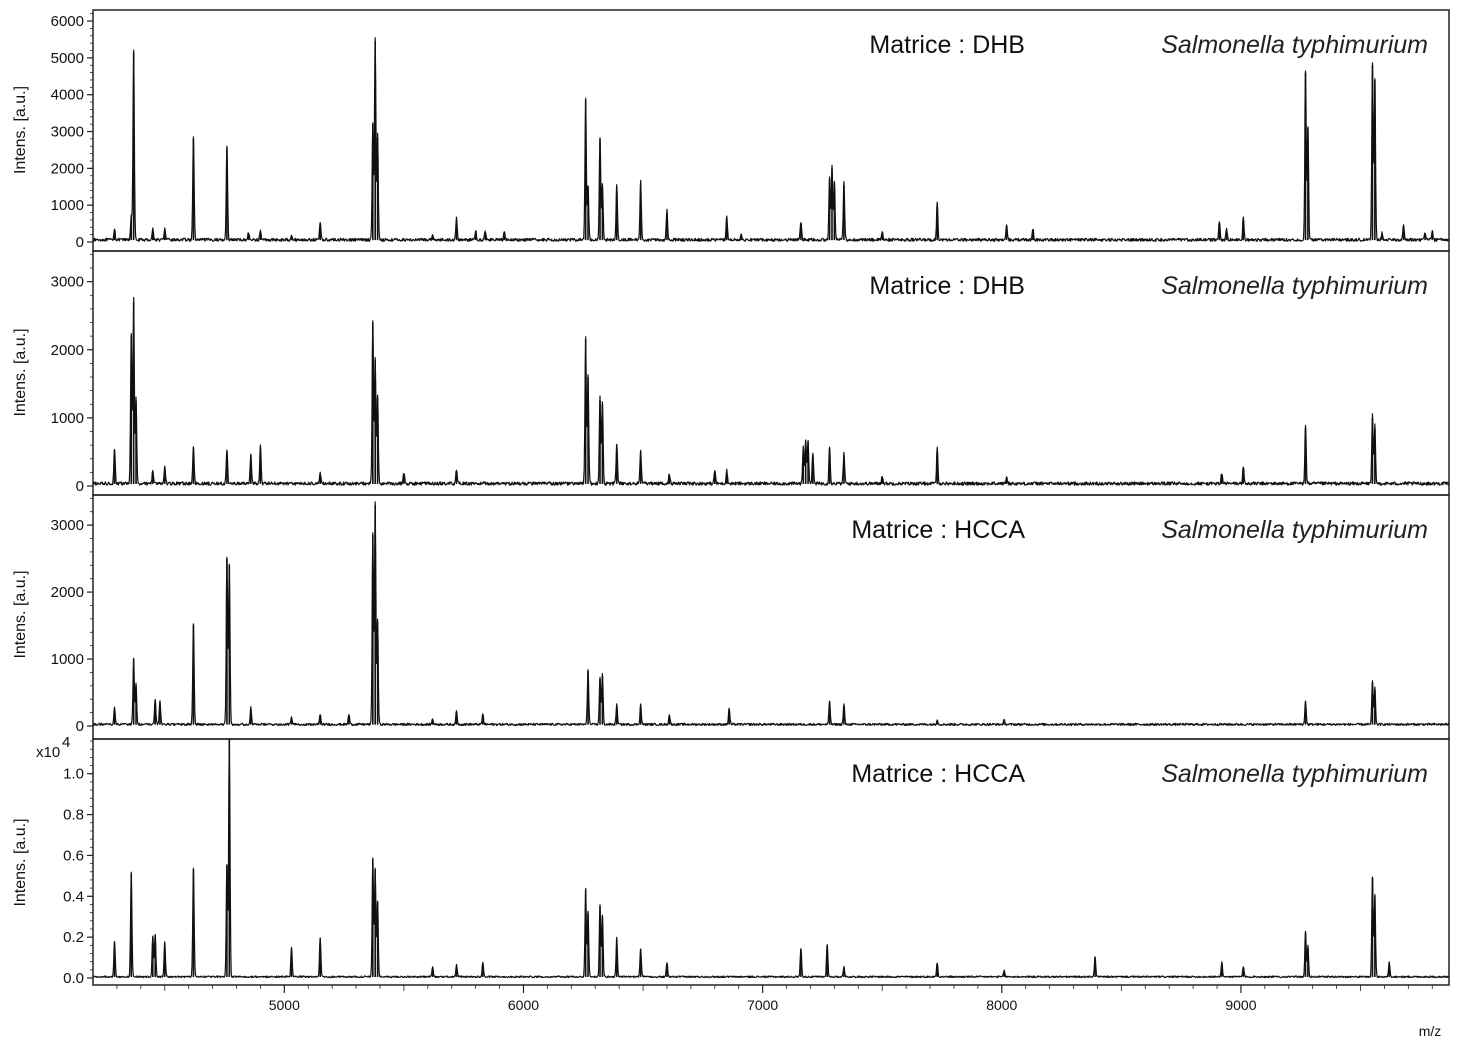 This screenshot has height=1043, width=1461. What do you see at coordinates (48, 752) in the screenshot?
I see `y-scale-multiplier: x10` at bounding box center [48, 752].